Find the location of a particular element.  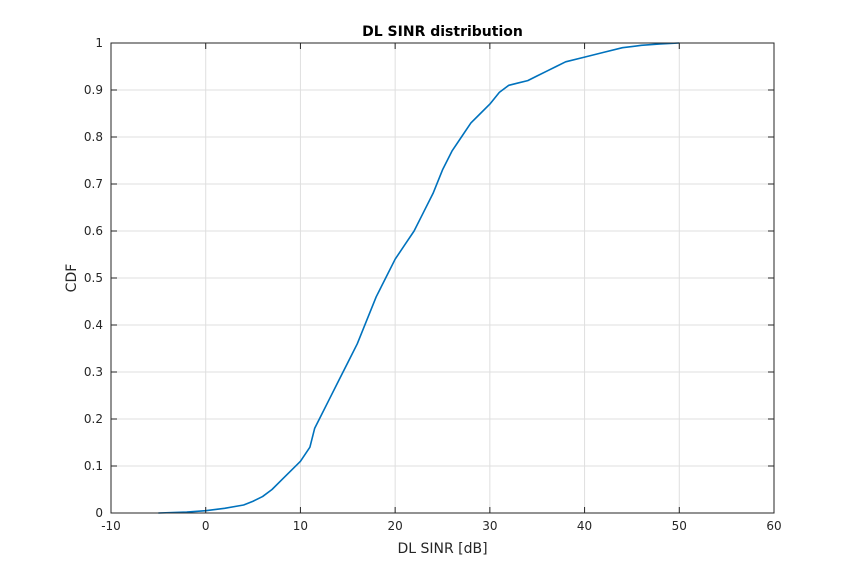

y-axis-label: CDF is located at coordinates (72, 278).